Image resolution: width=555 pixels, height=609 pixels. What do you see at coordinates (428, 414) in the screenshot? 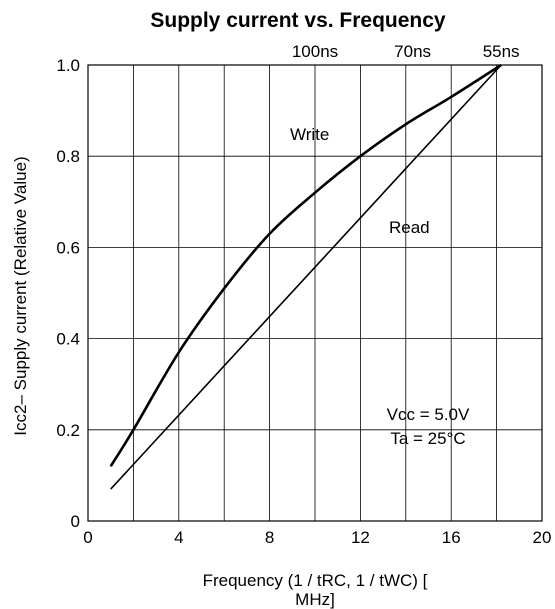
I see `annotation-vcc: Vcc = 5.0V` at bounding box center [428, 414].